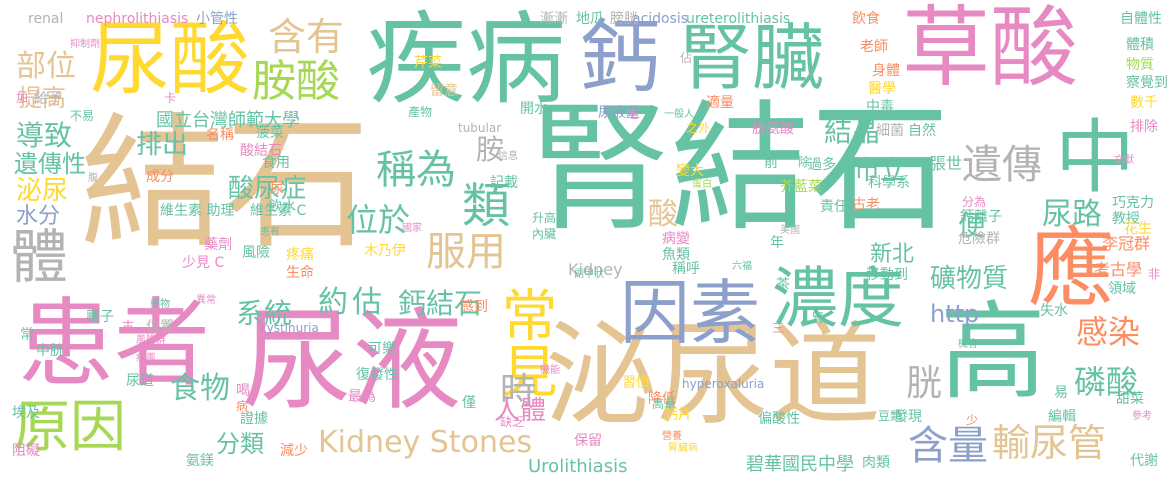  Describe the element at coordinates (1072, 214) in the screenshot. I see `word-51: 尿路` at that location.